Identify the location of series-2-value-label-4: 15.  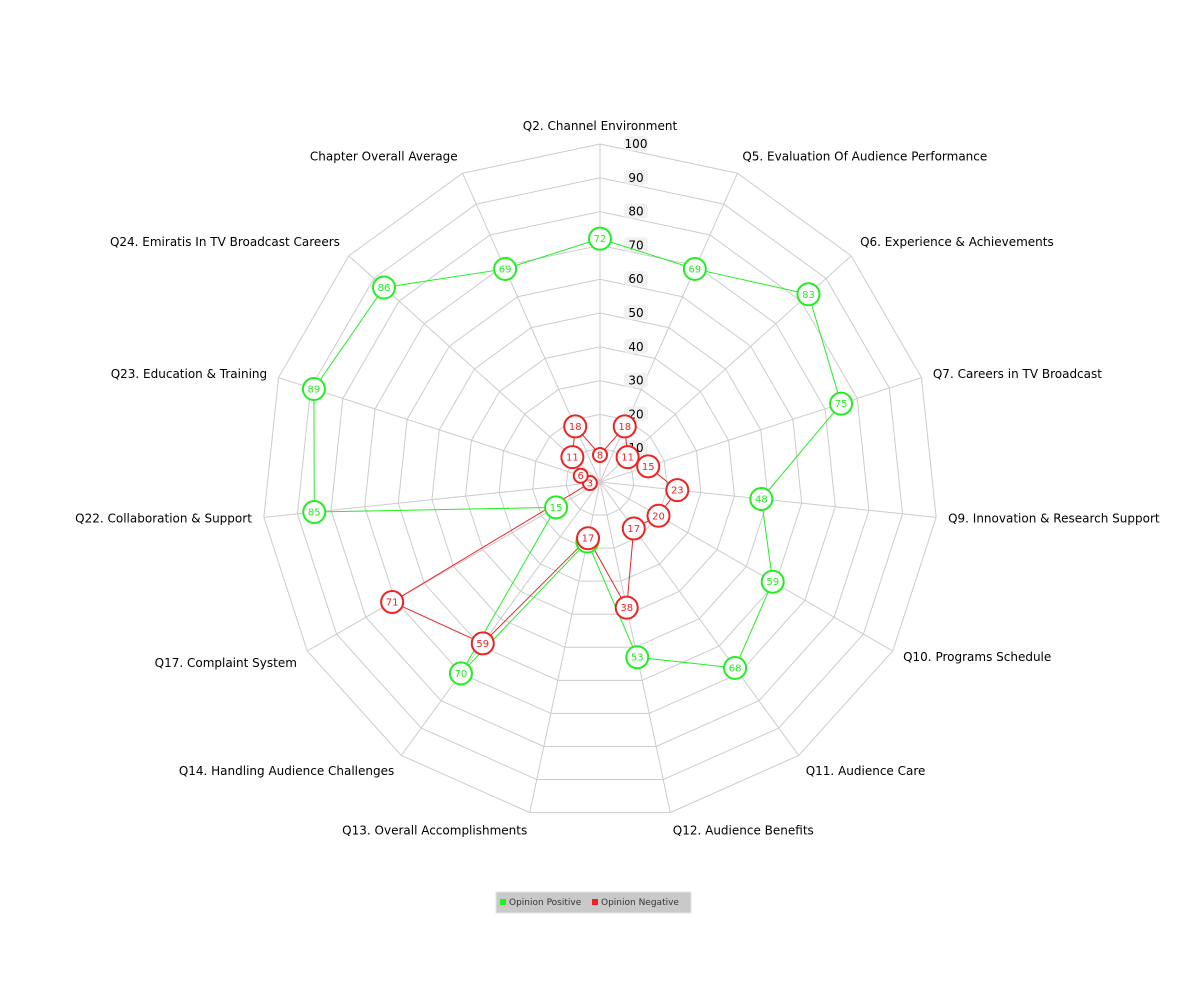
(648, 467).